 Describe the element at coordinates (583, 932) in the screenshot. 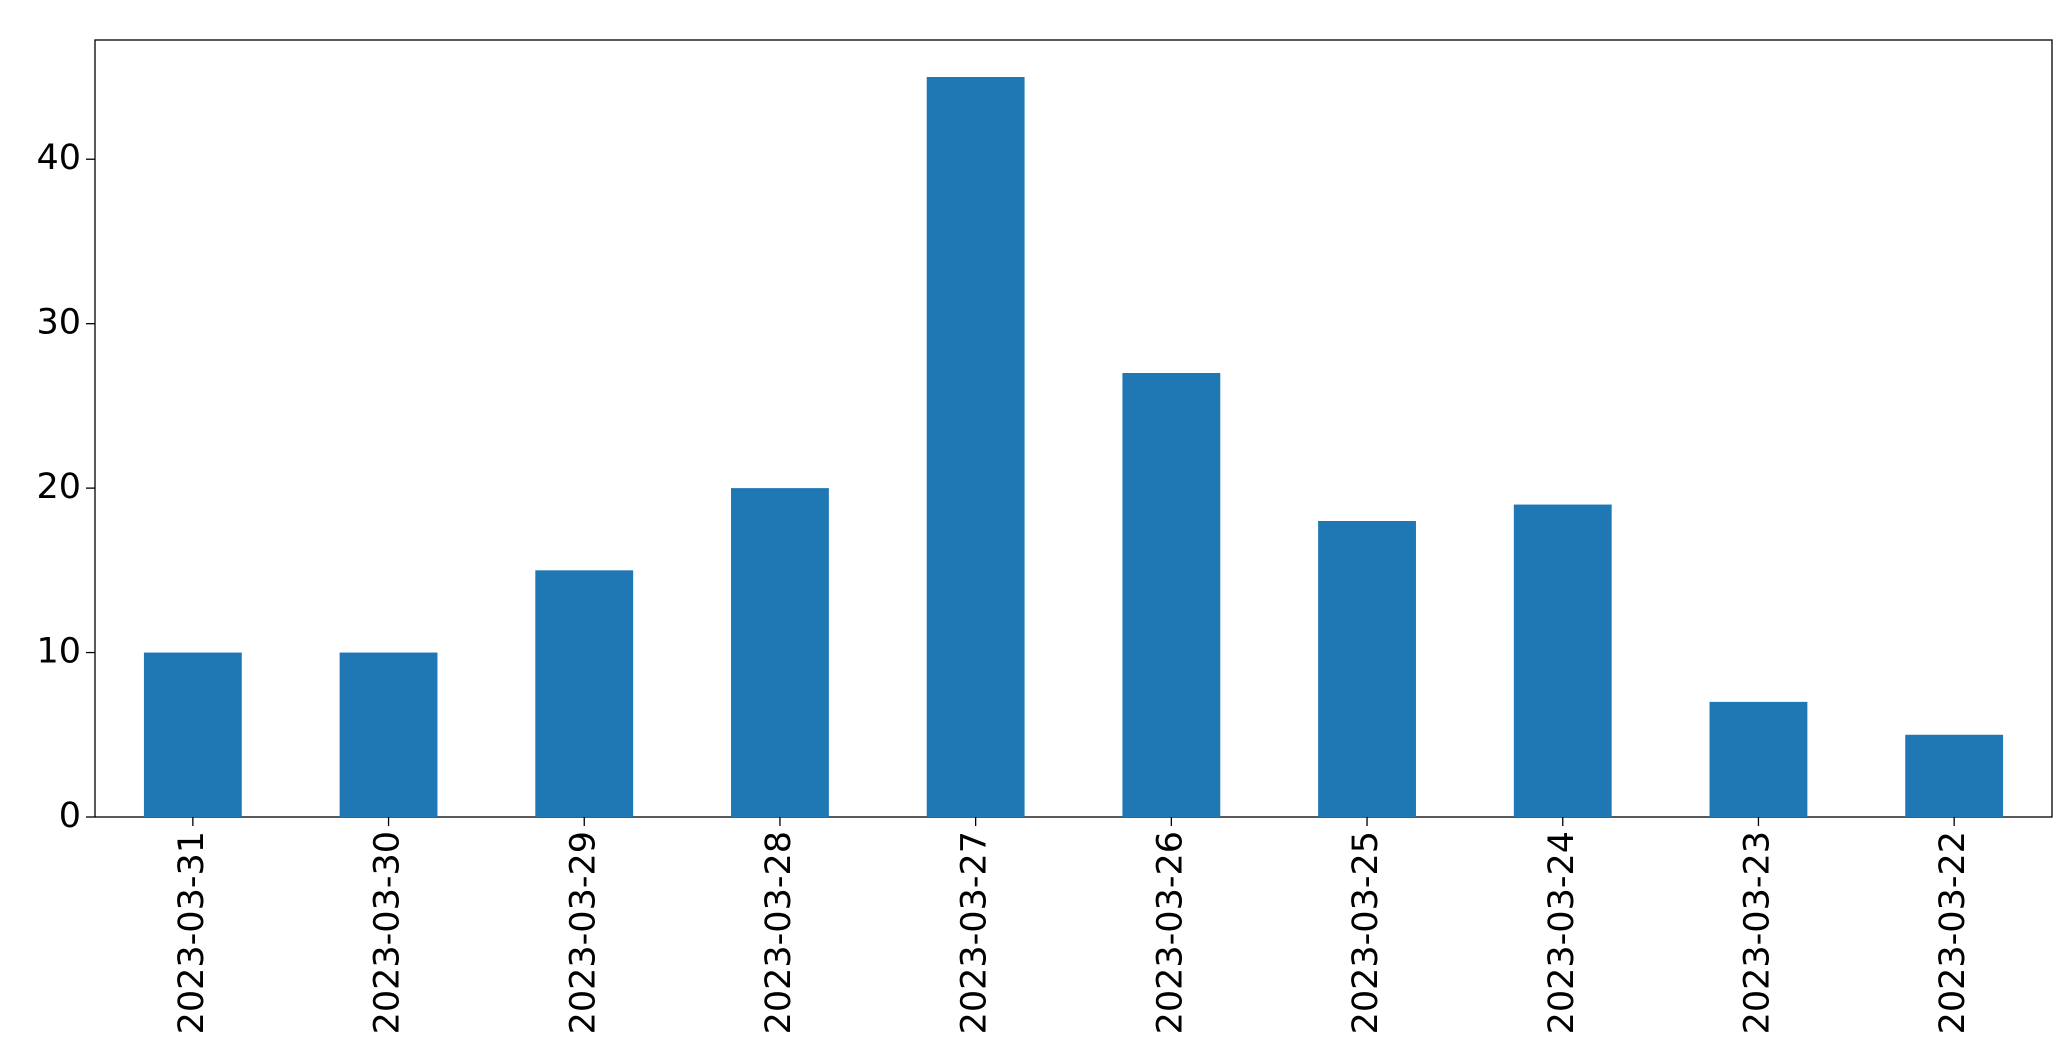

I see `x-tick-label: 2023-03-29` at that location.